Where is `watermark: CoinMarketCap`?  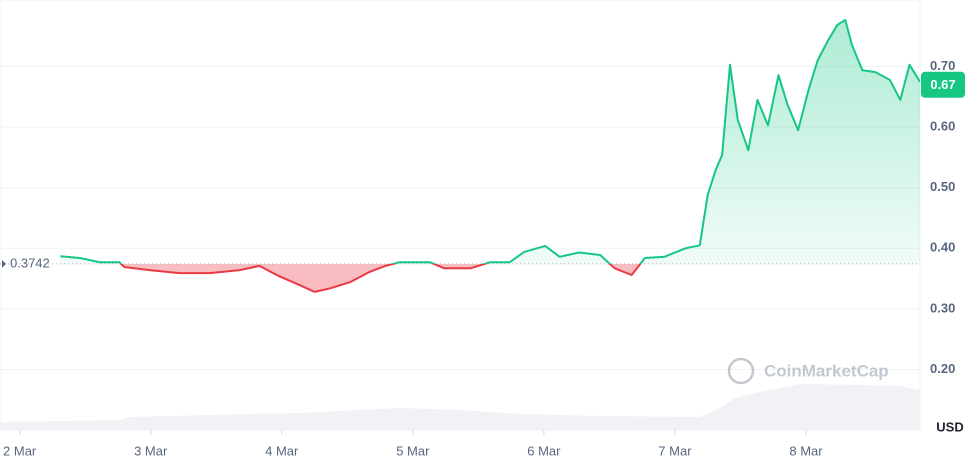 watermark: CoinMarketCap is located at coordinates (808, 371).